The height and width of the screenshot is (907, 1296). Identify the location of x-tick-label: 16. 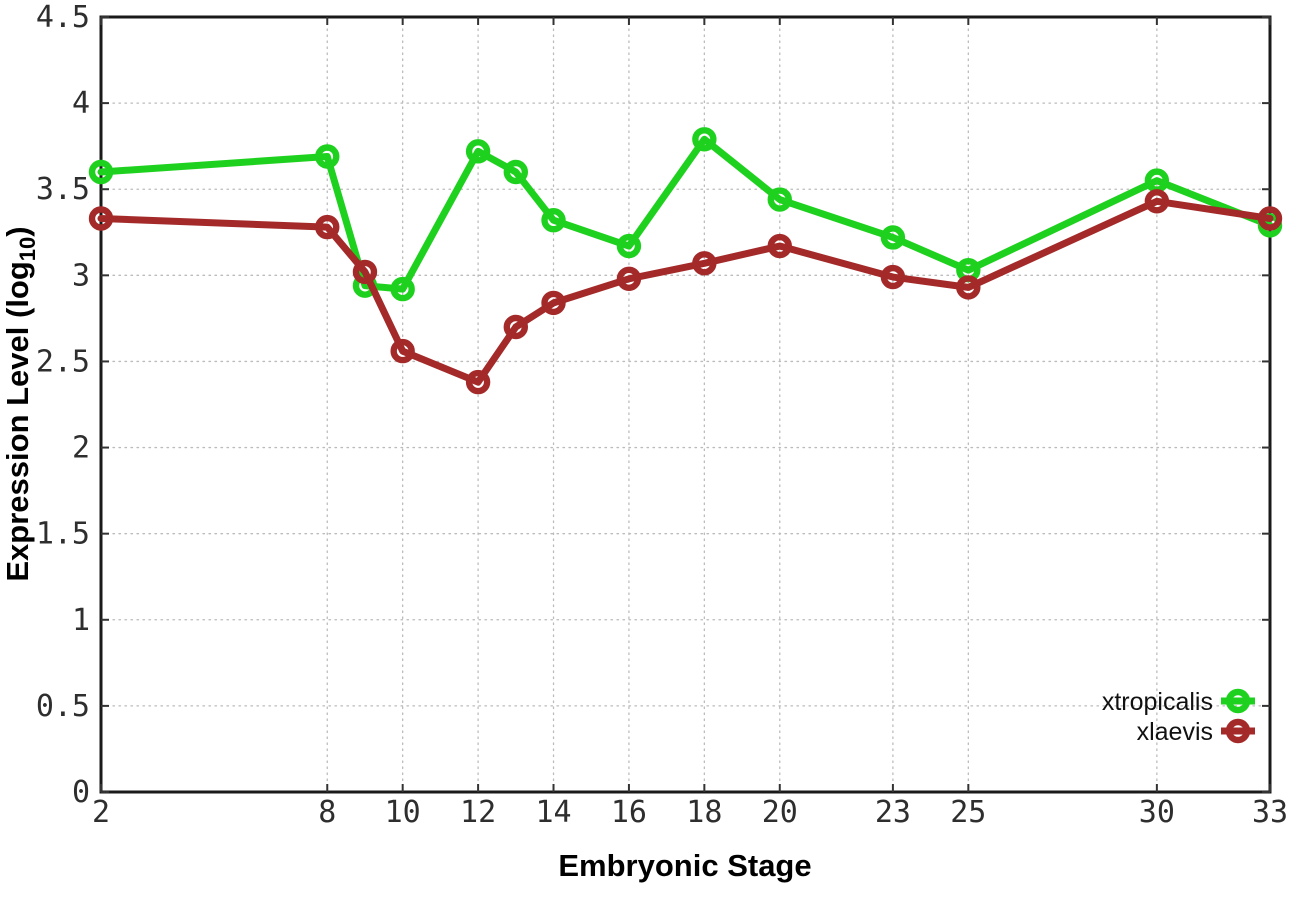
(629, 812).